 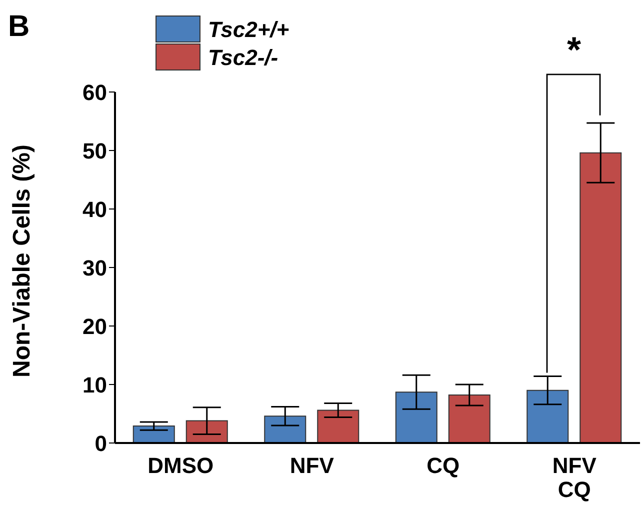 I want to click on y-tick-label: 40, so click(x=94, y=209).